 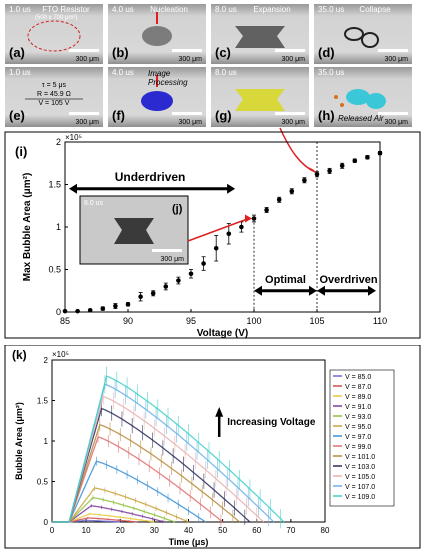 What do you see at coordinates (118, 115) in the screenshot?
I see `panel-label: (f)` at bounding box center [118, 115].